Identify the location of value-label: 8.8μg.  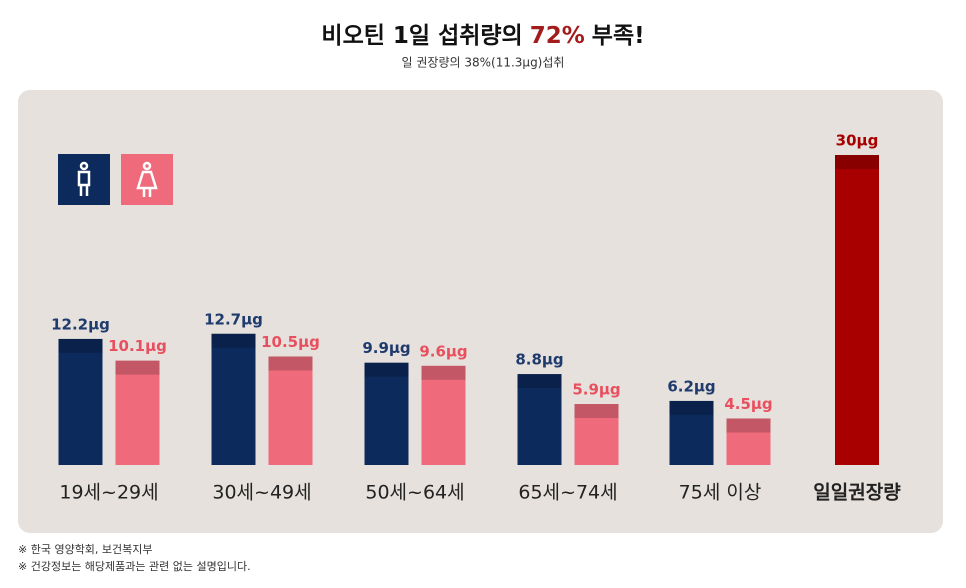
(539, 360).